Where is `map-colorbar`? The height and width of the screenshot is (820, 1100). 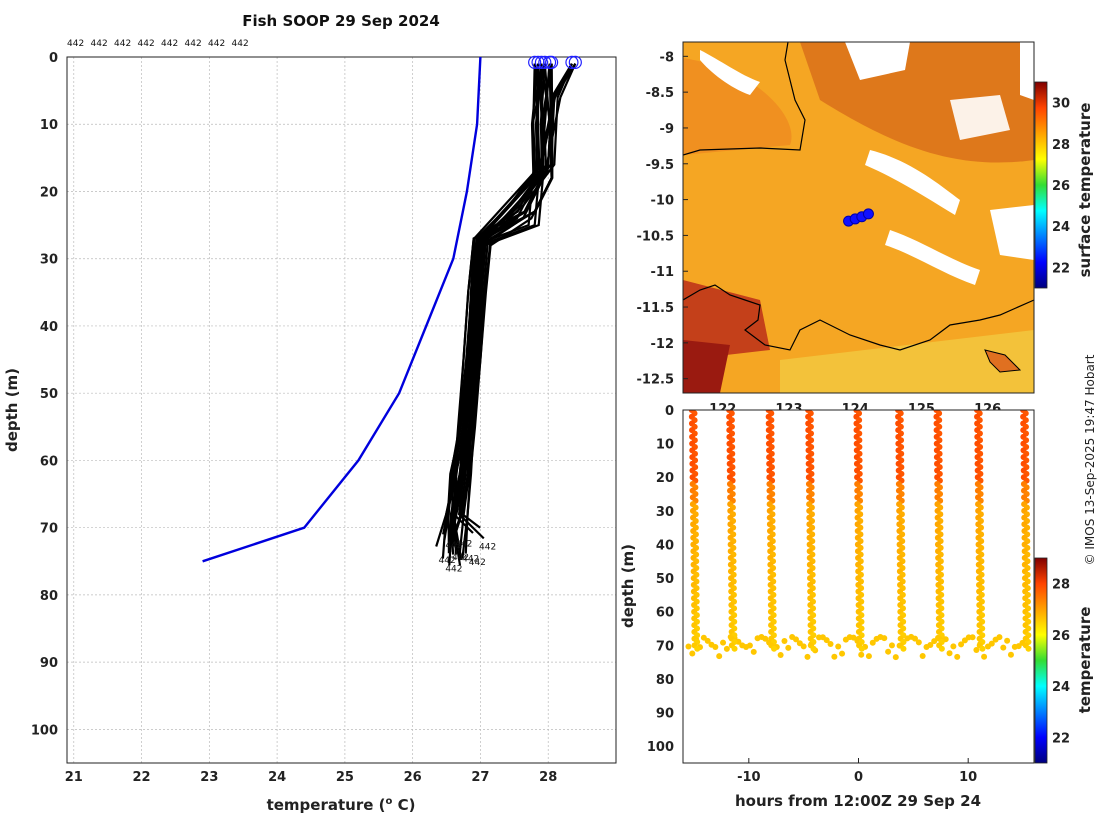 map-colorbar is located at coordinates (1041, 185).